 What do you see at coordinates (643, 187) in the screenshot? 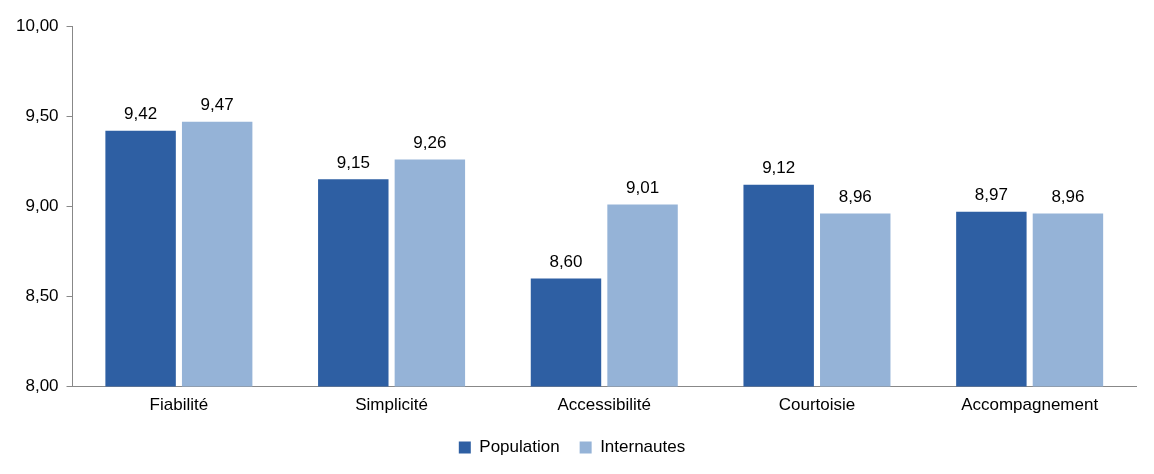
I see `data-label: 9,01` at bounding box center [643, 187].